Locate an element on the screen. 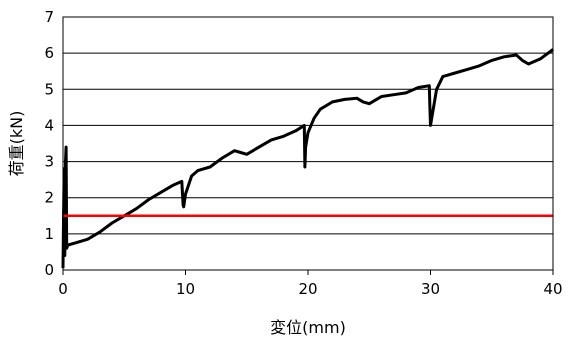 This screenshot has width=568, height=340. x-tick-label: 10 is located at coordinates (185, 289).